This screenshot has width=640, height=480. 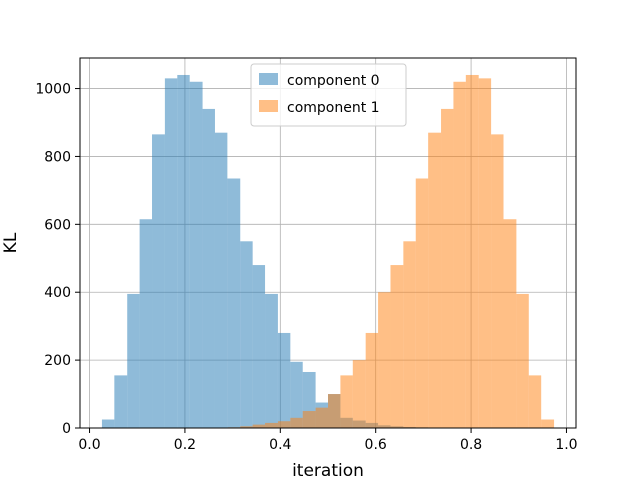 I want to click on x-tick-label: 0.8, so click(x=471, y=445).